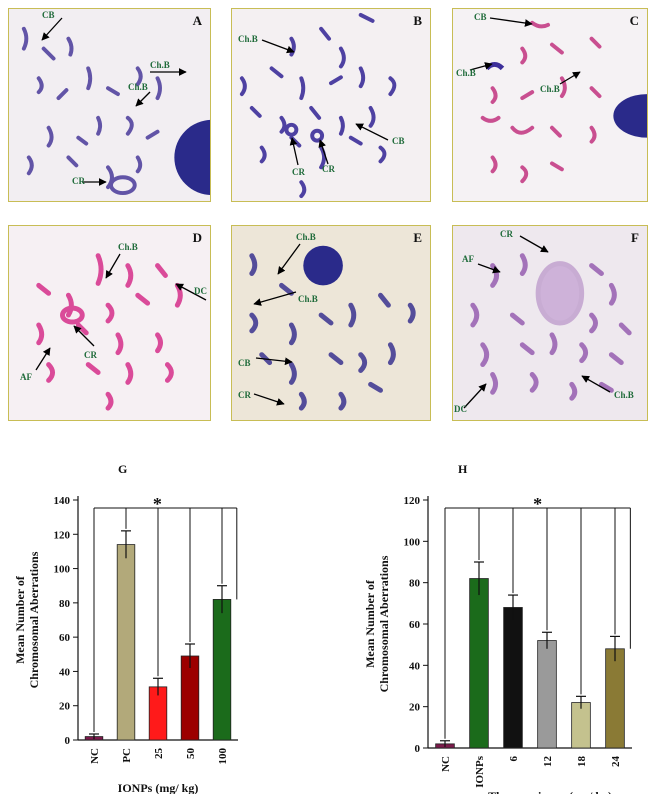  Describe the element at coordinates (191, 754) in the screenshot. I see `x-tick-label: 50` at that location.